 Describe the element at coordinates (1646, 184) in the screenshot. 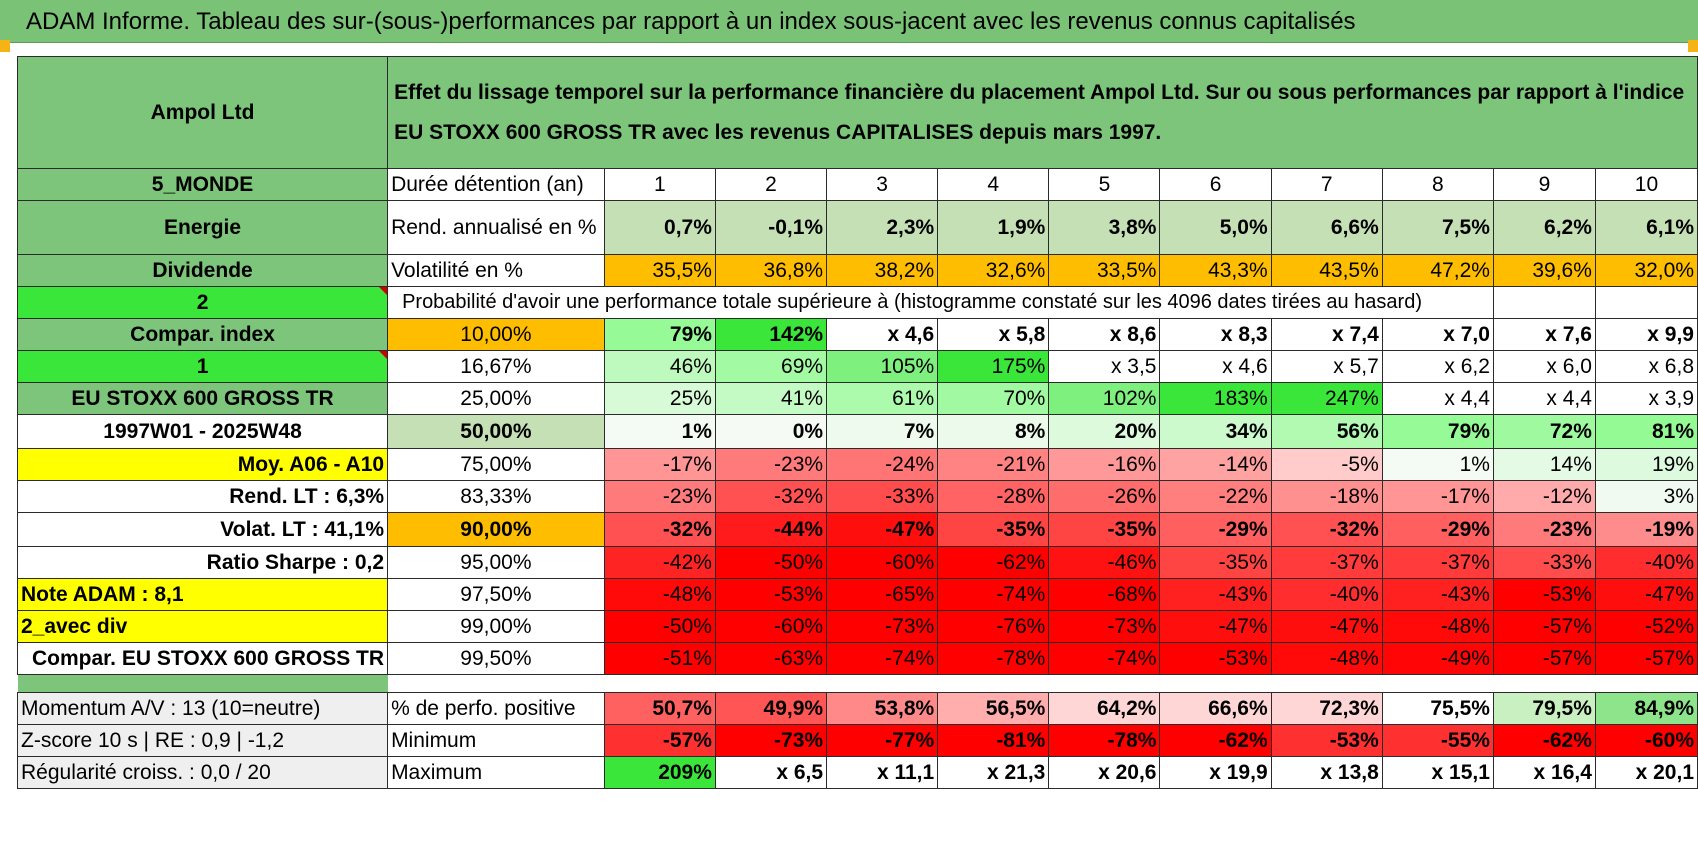

I see `year-header: 10` at that location.